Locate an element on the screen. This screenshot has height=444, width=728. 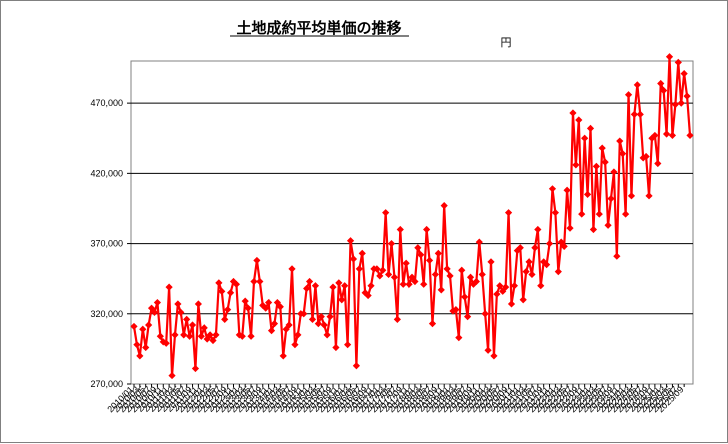
y-tick-label: 470,000 is located at coordinates (106, 103).